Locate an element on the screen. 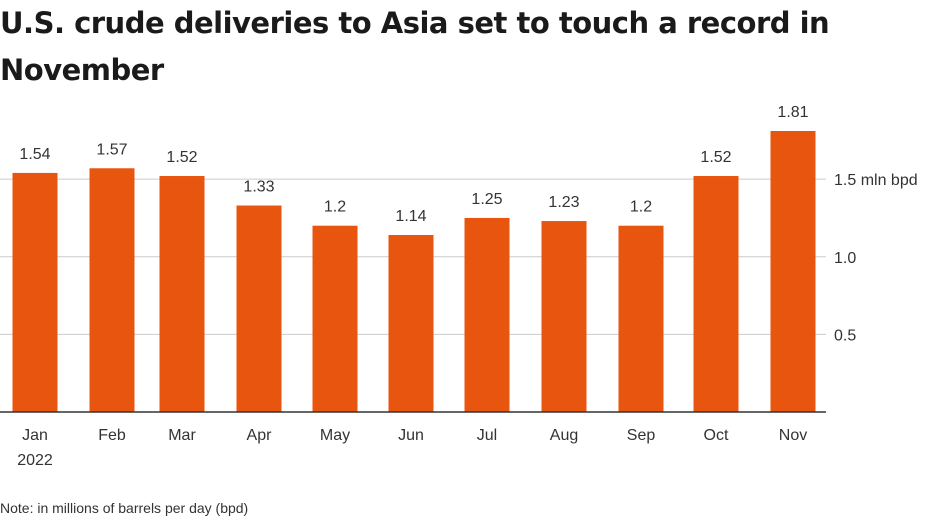 This screenshot has width=931, height=523. data-label: 1.14 is located at coordinates (410, 216).